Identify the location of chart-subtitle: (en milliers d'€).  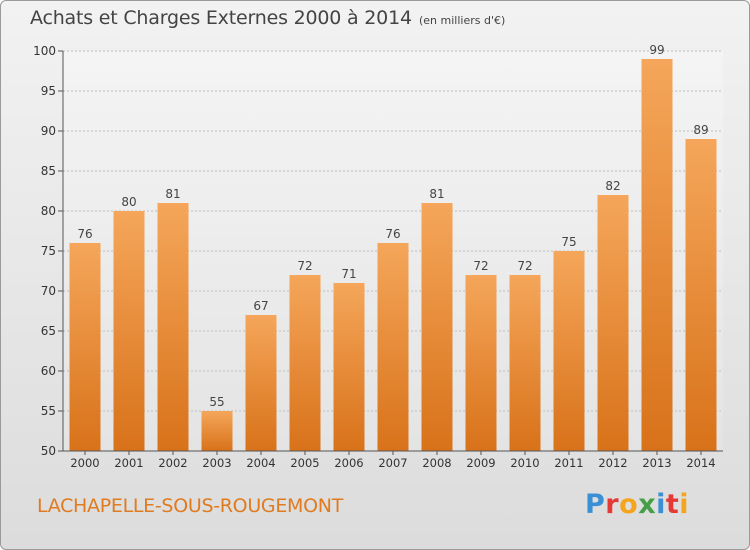
(462, 20).